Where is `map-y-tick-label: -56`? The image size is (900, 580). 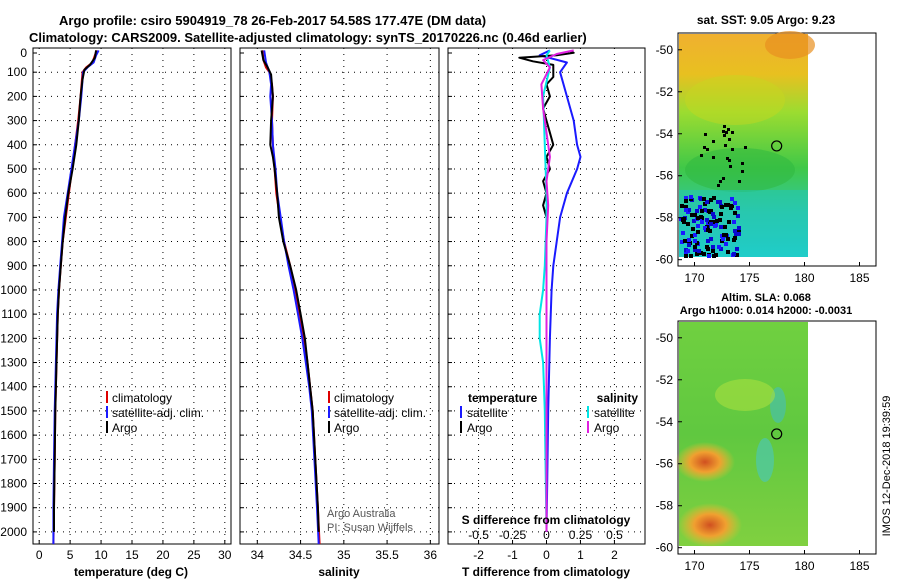
map-y-tick-label: -56 is located at coordinates (665, 176).